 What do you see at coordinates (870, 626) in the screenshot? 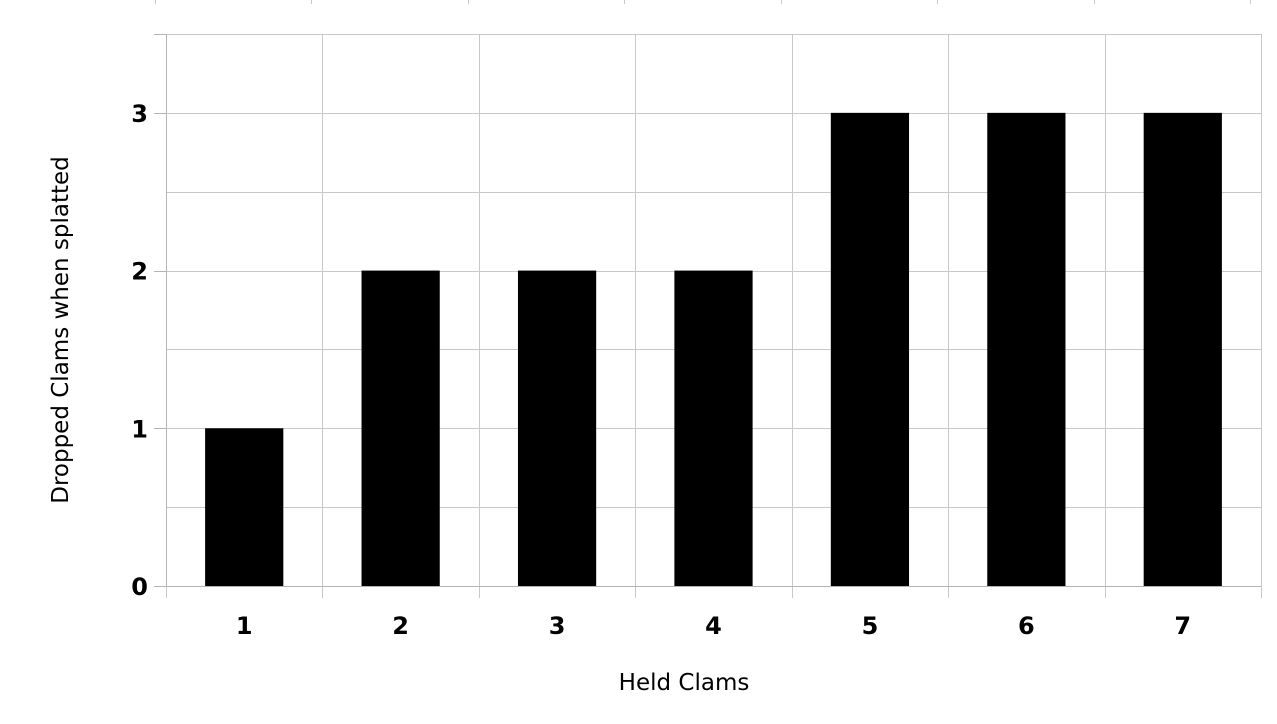
I see `x-tick-label: 5` at bounding box center [870, 626].